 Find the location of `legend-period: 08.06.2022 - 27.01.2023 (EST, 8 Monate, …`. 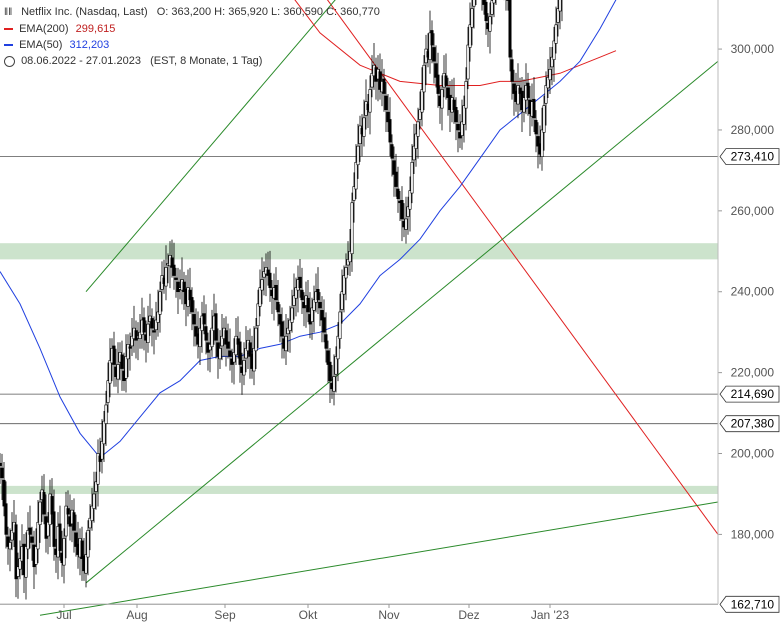

legend-period: 08.06.2022 - 27.01.2023 (EST, 8 Monate, … is located at coordinates (192, 61).